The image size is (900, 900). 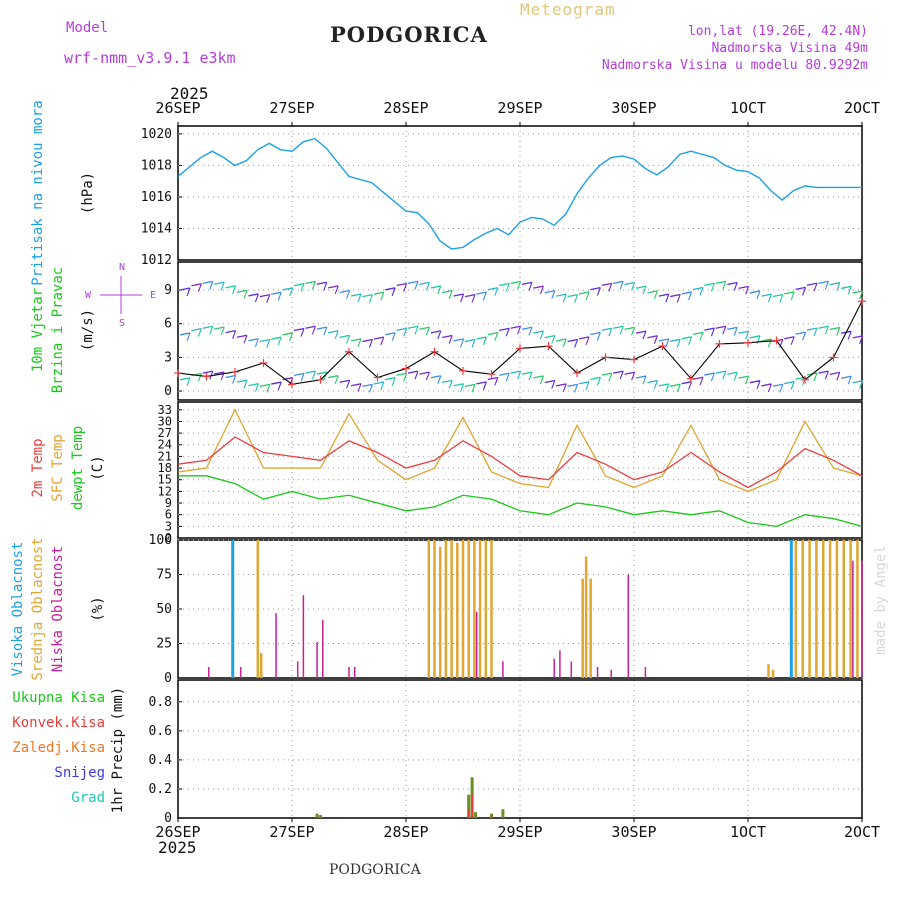 What do you see at coordinates (519, 832) in the screenshot?
I see `x-tick-bottom-3: 29SEP` at bounding box center [519, 832].